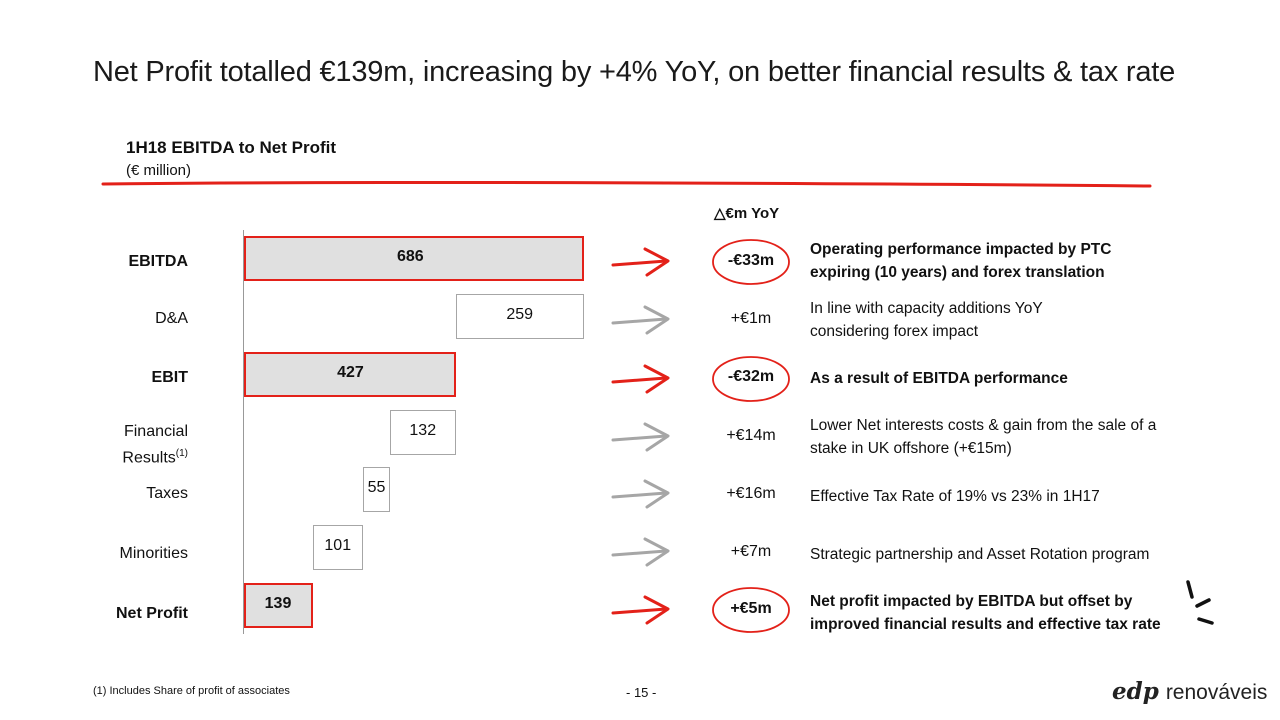 The height and width of the screenshot is (720, 1280). I want to click on yoy-delta-ebitda: -€33m, so click(751, 260).